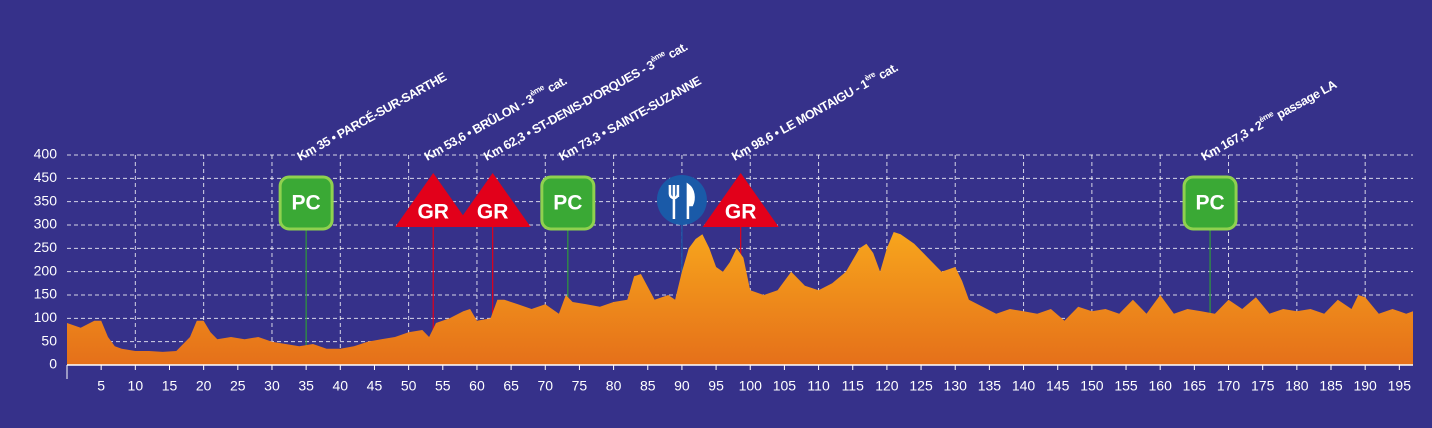  I want to click on x-tick-label: 70, so click(545, 386).